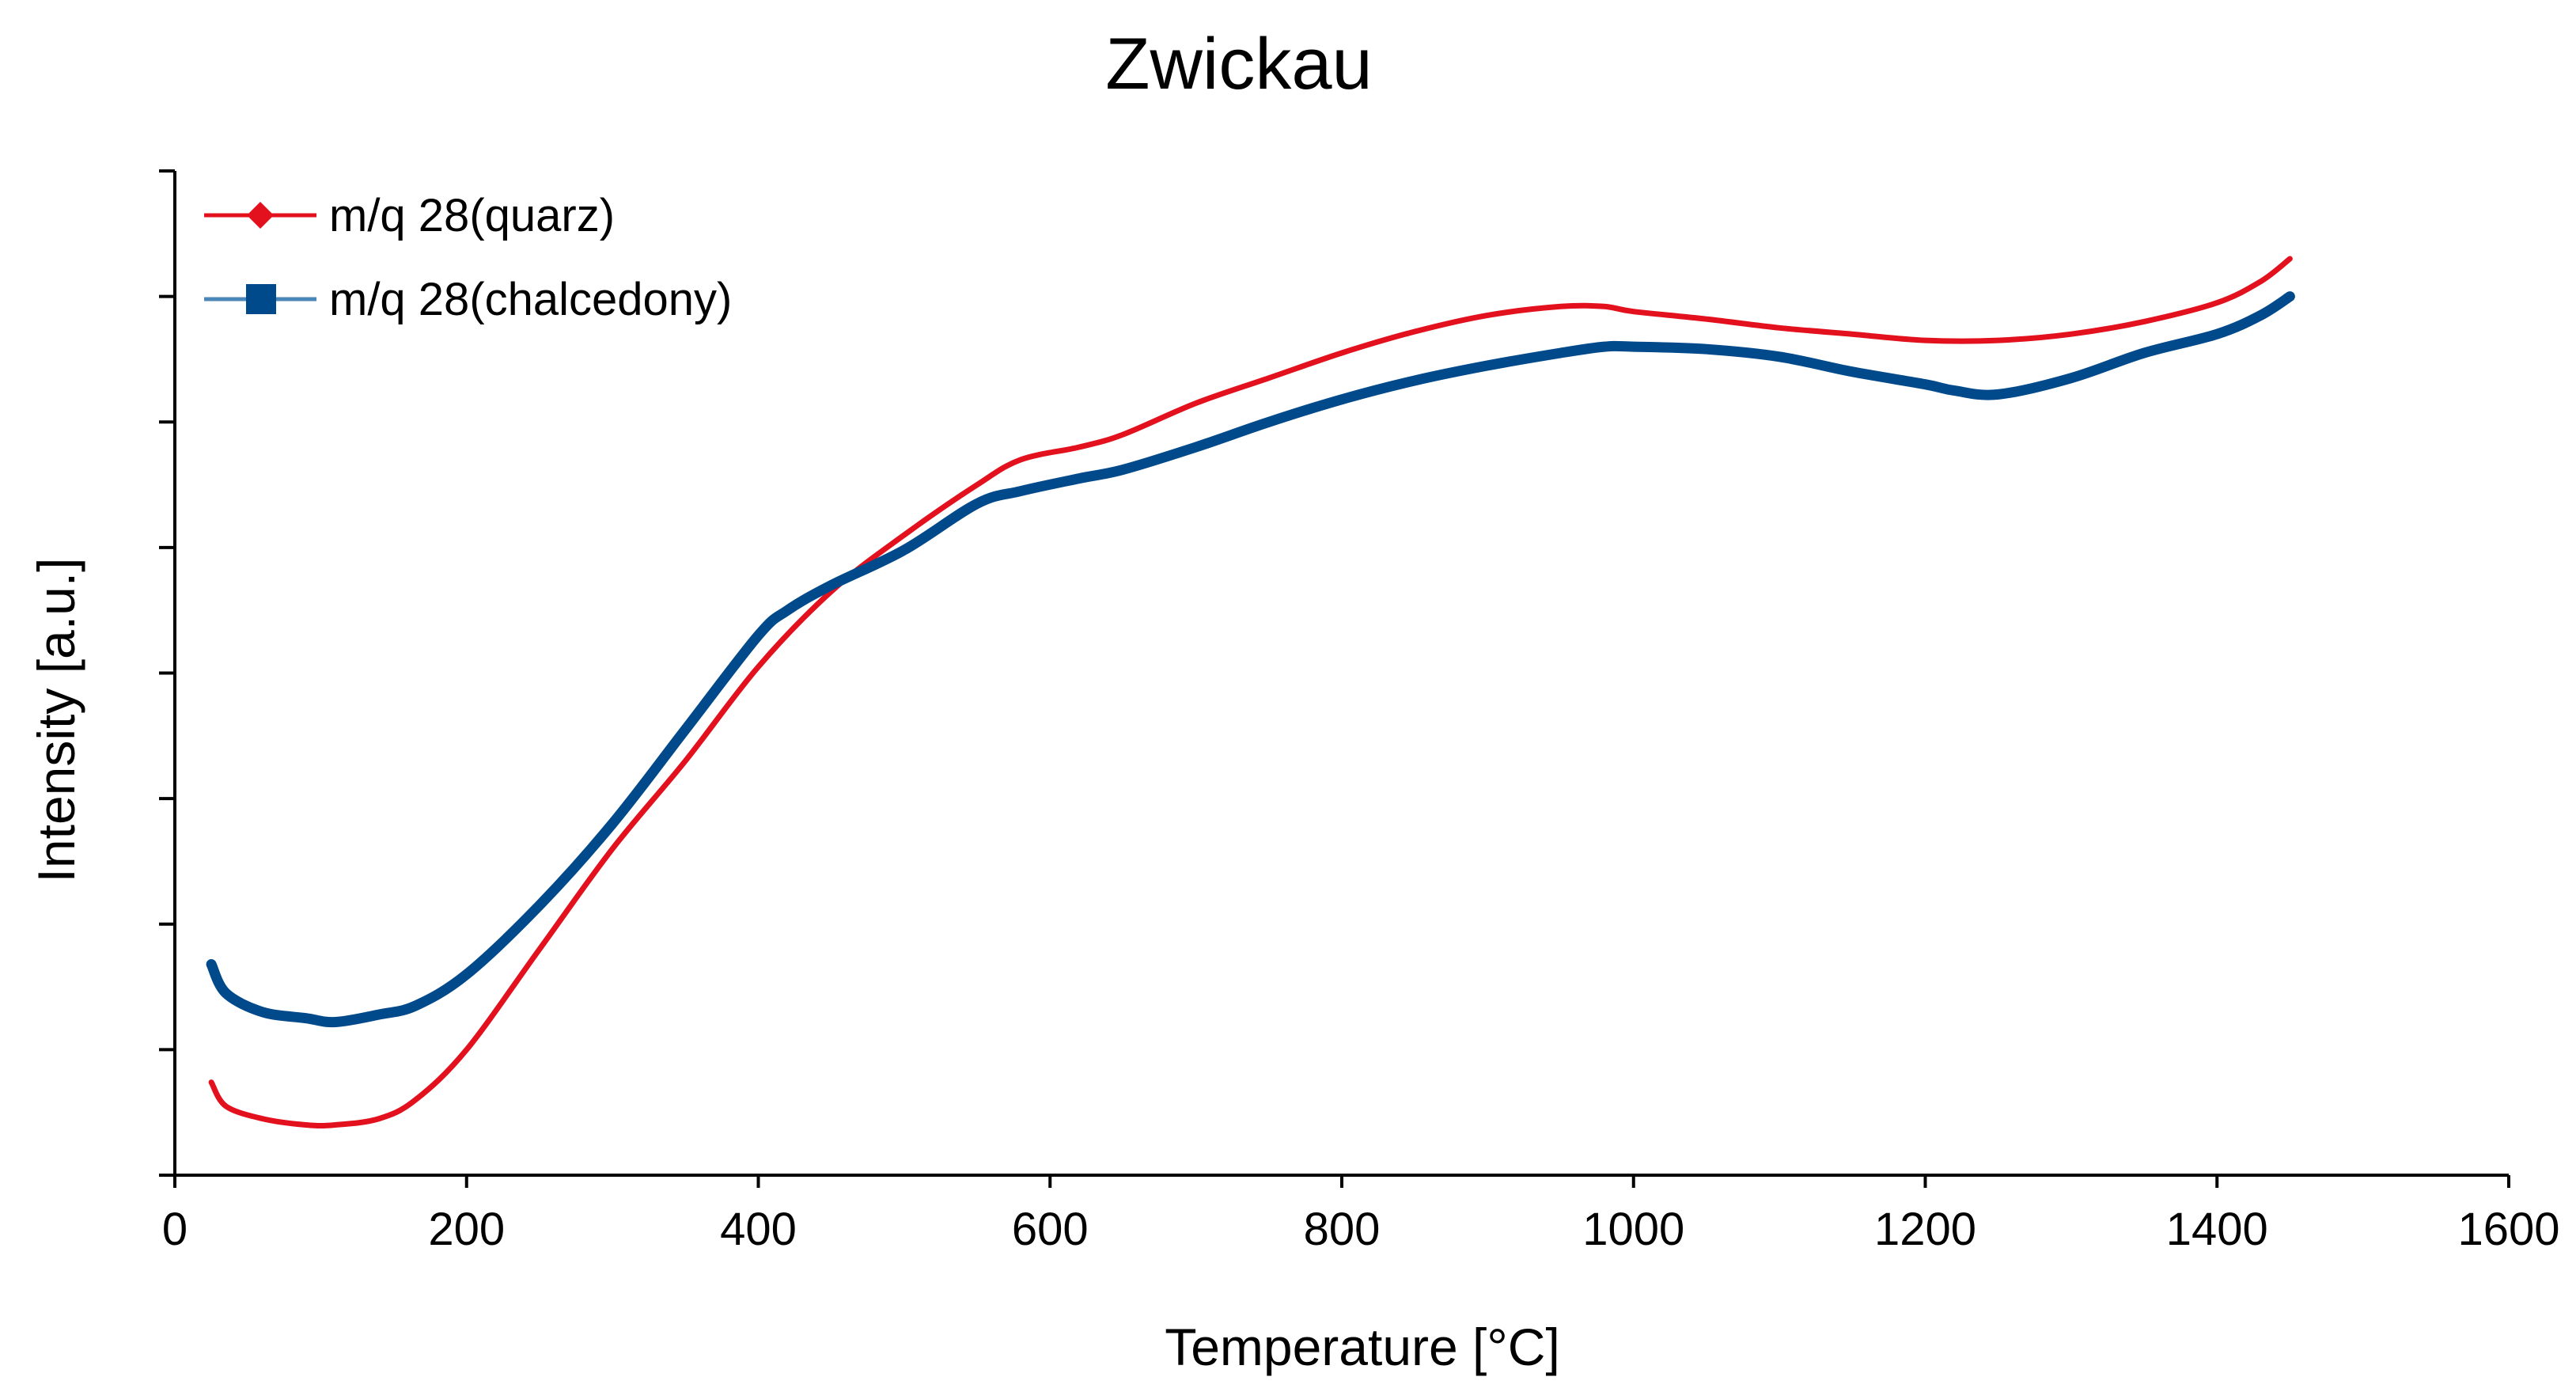 The width and height of the screenshot is (2576, 1392). Describe the element at coordinates (2508, 1229) in the screenshot. I see `x-tick-label-8: 1600` at that location.